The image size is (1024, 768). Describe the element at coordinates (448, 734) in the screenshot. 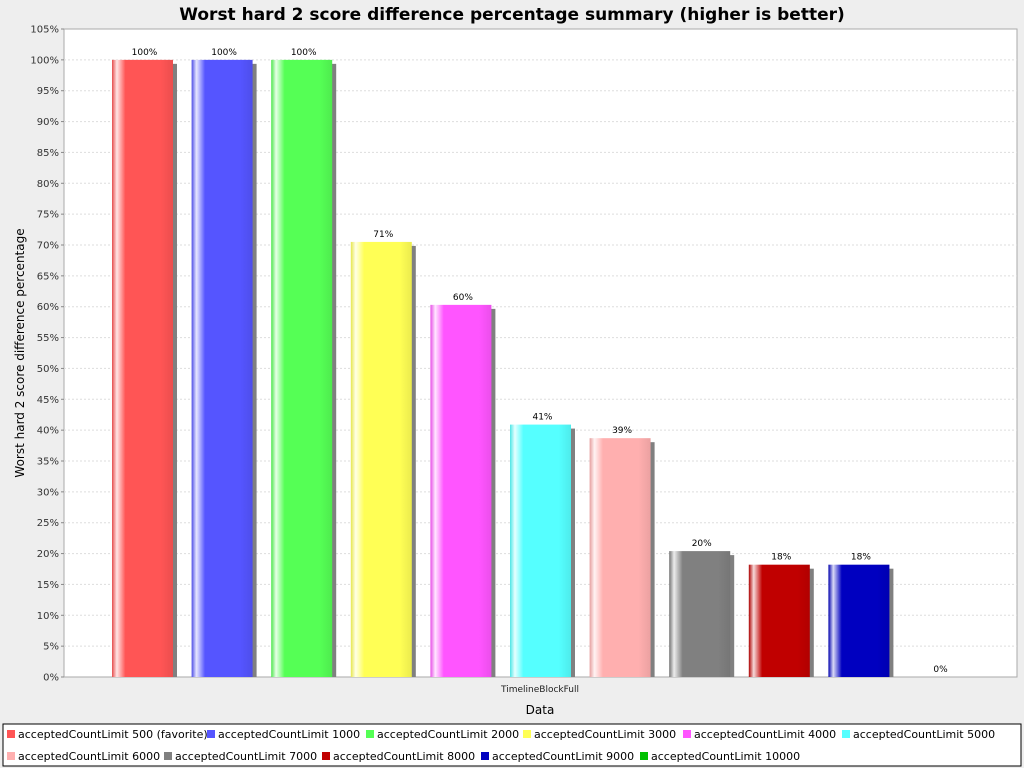

I see `legend-label: acceptedCountLimit 2000` at that location.